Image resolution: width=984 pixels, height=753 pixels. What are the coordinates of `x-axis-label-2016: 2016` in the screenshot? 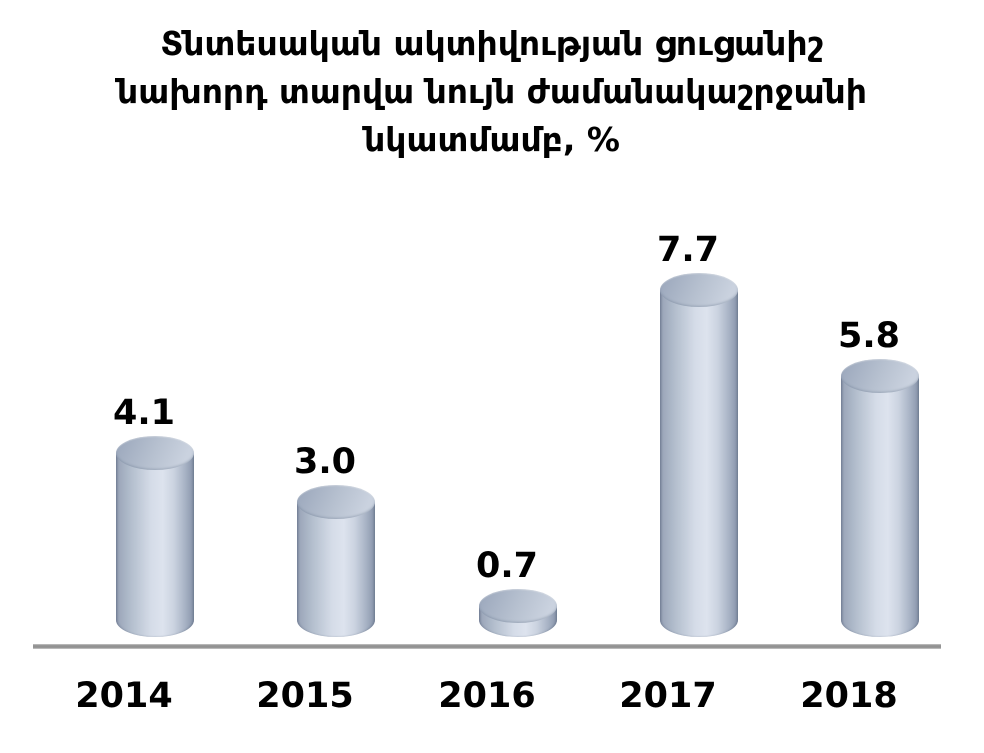 It's located at (487, 696).